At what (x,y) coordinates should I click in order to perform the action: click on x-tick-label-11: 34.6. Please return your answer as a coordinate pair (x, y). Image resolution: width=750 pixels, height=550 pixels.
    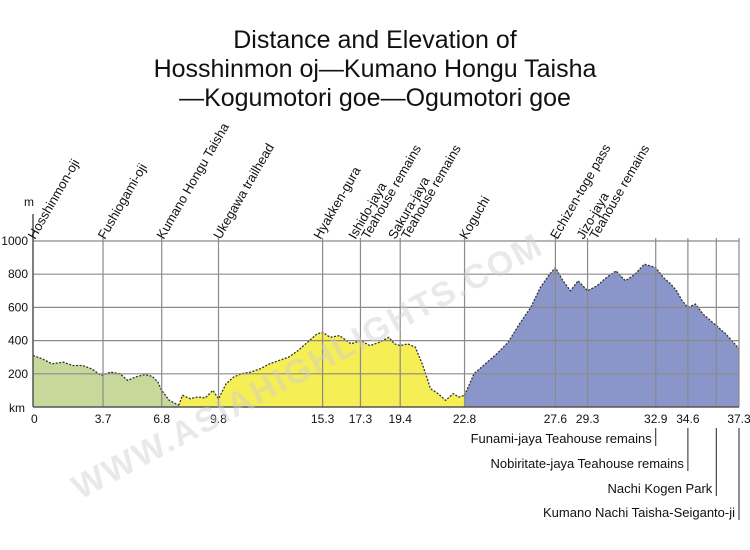
    Looking at the image, I should click on (688, 419).